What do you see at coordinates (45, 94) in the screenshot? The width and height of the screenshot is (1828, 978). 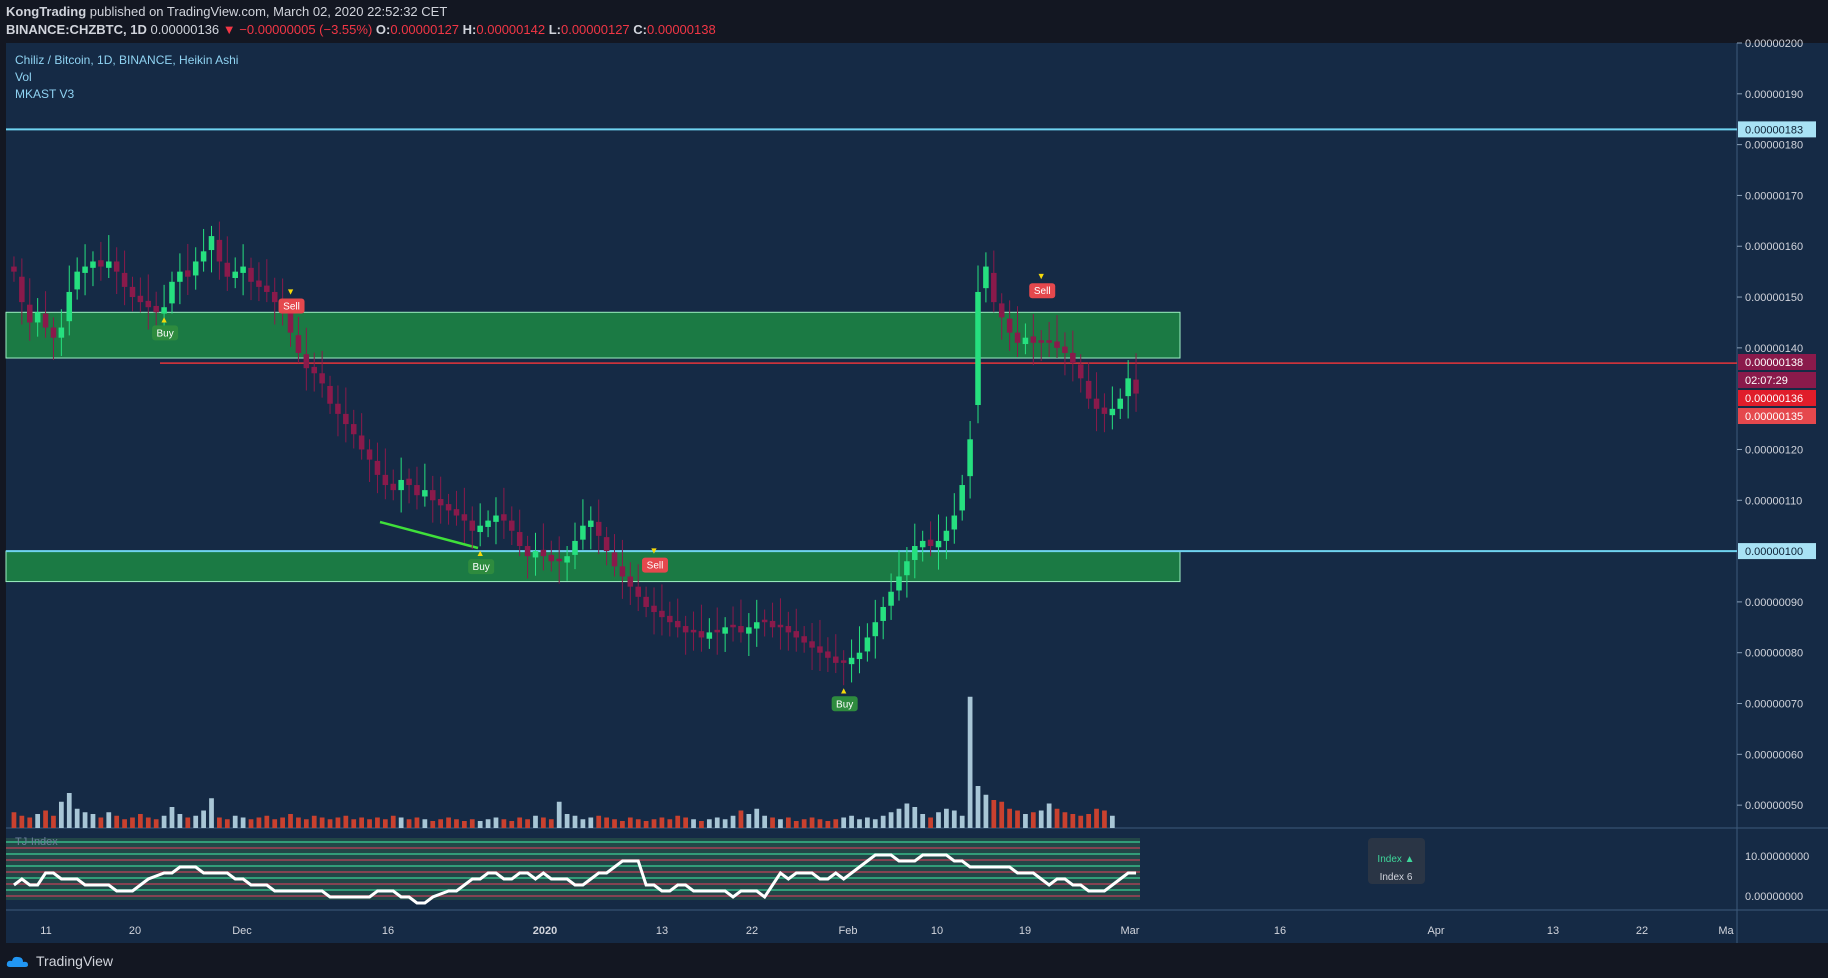 I see `indicator-legend: MKAST V3` at bounding box center [45, 94].